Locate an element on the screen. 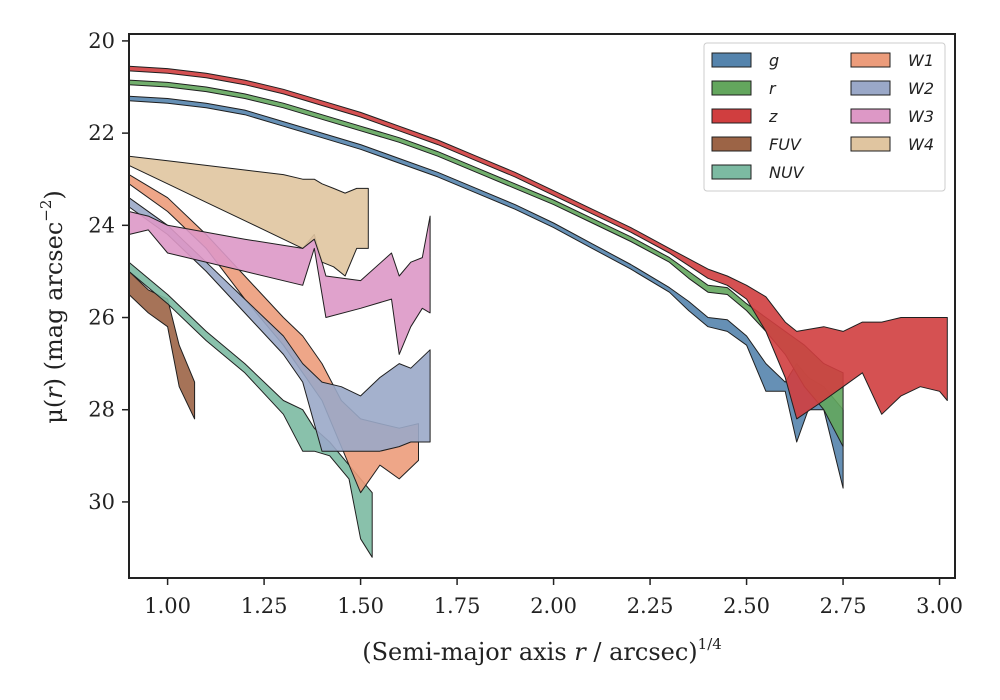 This screenshot has width=1000, height=700. y-axis-label-close: ) is located at coordinates (54, 194).